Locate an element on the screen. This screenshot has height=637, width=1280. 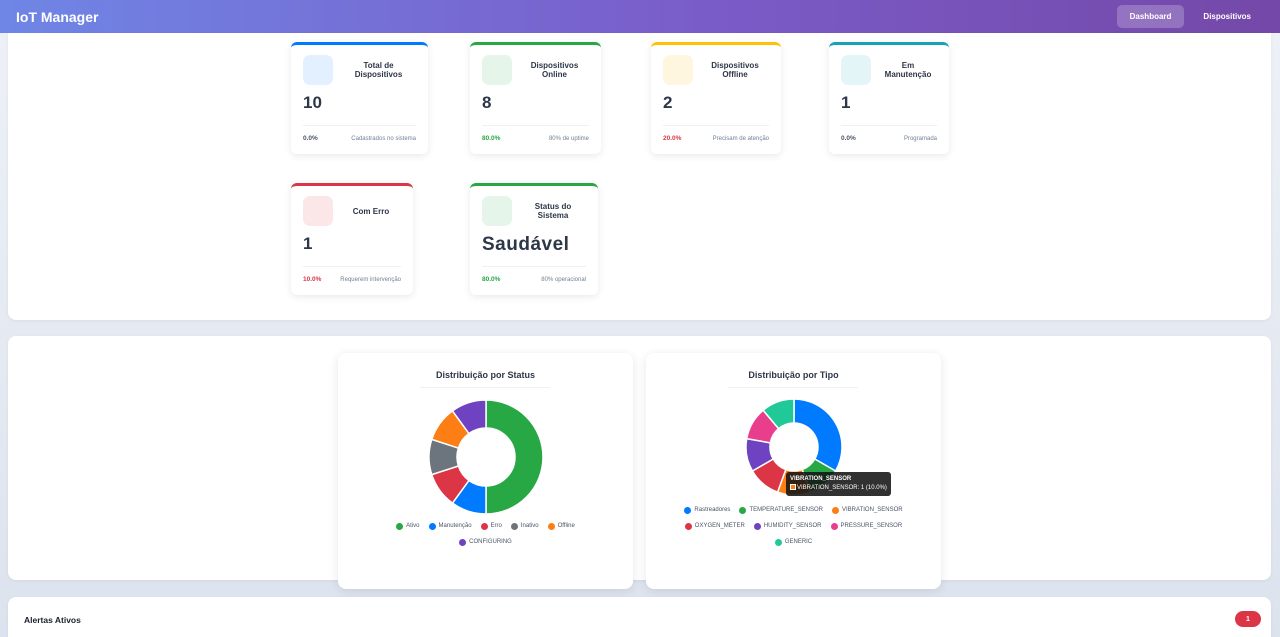
nav-dispositivos-button: Dispositivos is located at coordinates (1227, 16).